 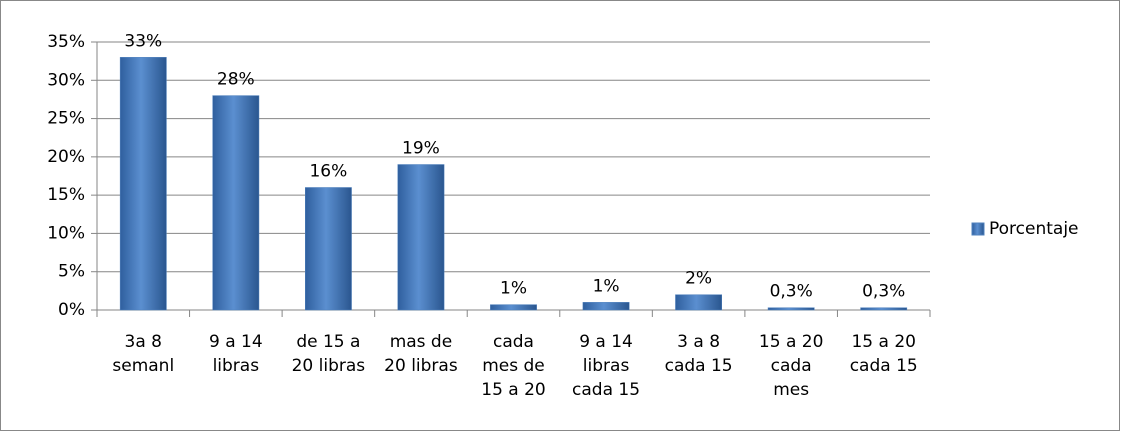 What do you see at coordinates (143, 366) in the screenshot?
I see `x-tick-label: semanl` at bounding box center [143, 366].